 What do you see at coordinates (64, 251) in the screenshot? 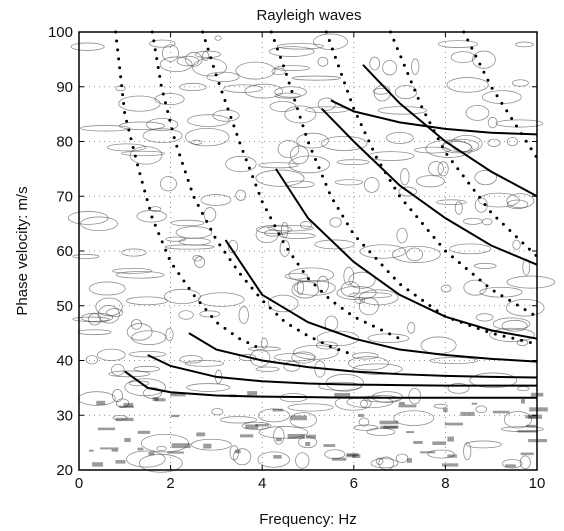
I see `y-tick-label: 60` at bounding box center [64, 251].